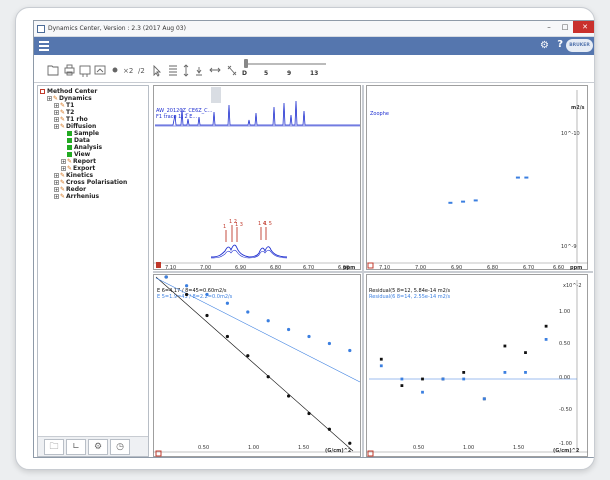 Image resolution: width=610 pixels, height=480 pixels. Describe the element at coordinates (120, 447) in the screenshot. I see `stopwatch-tab-icon: ◷` at that location.